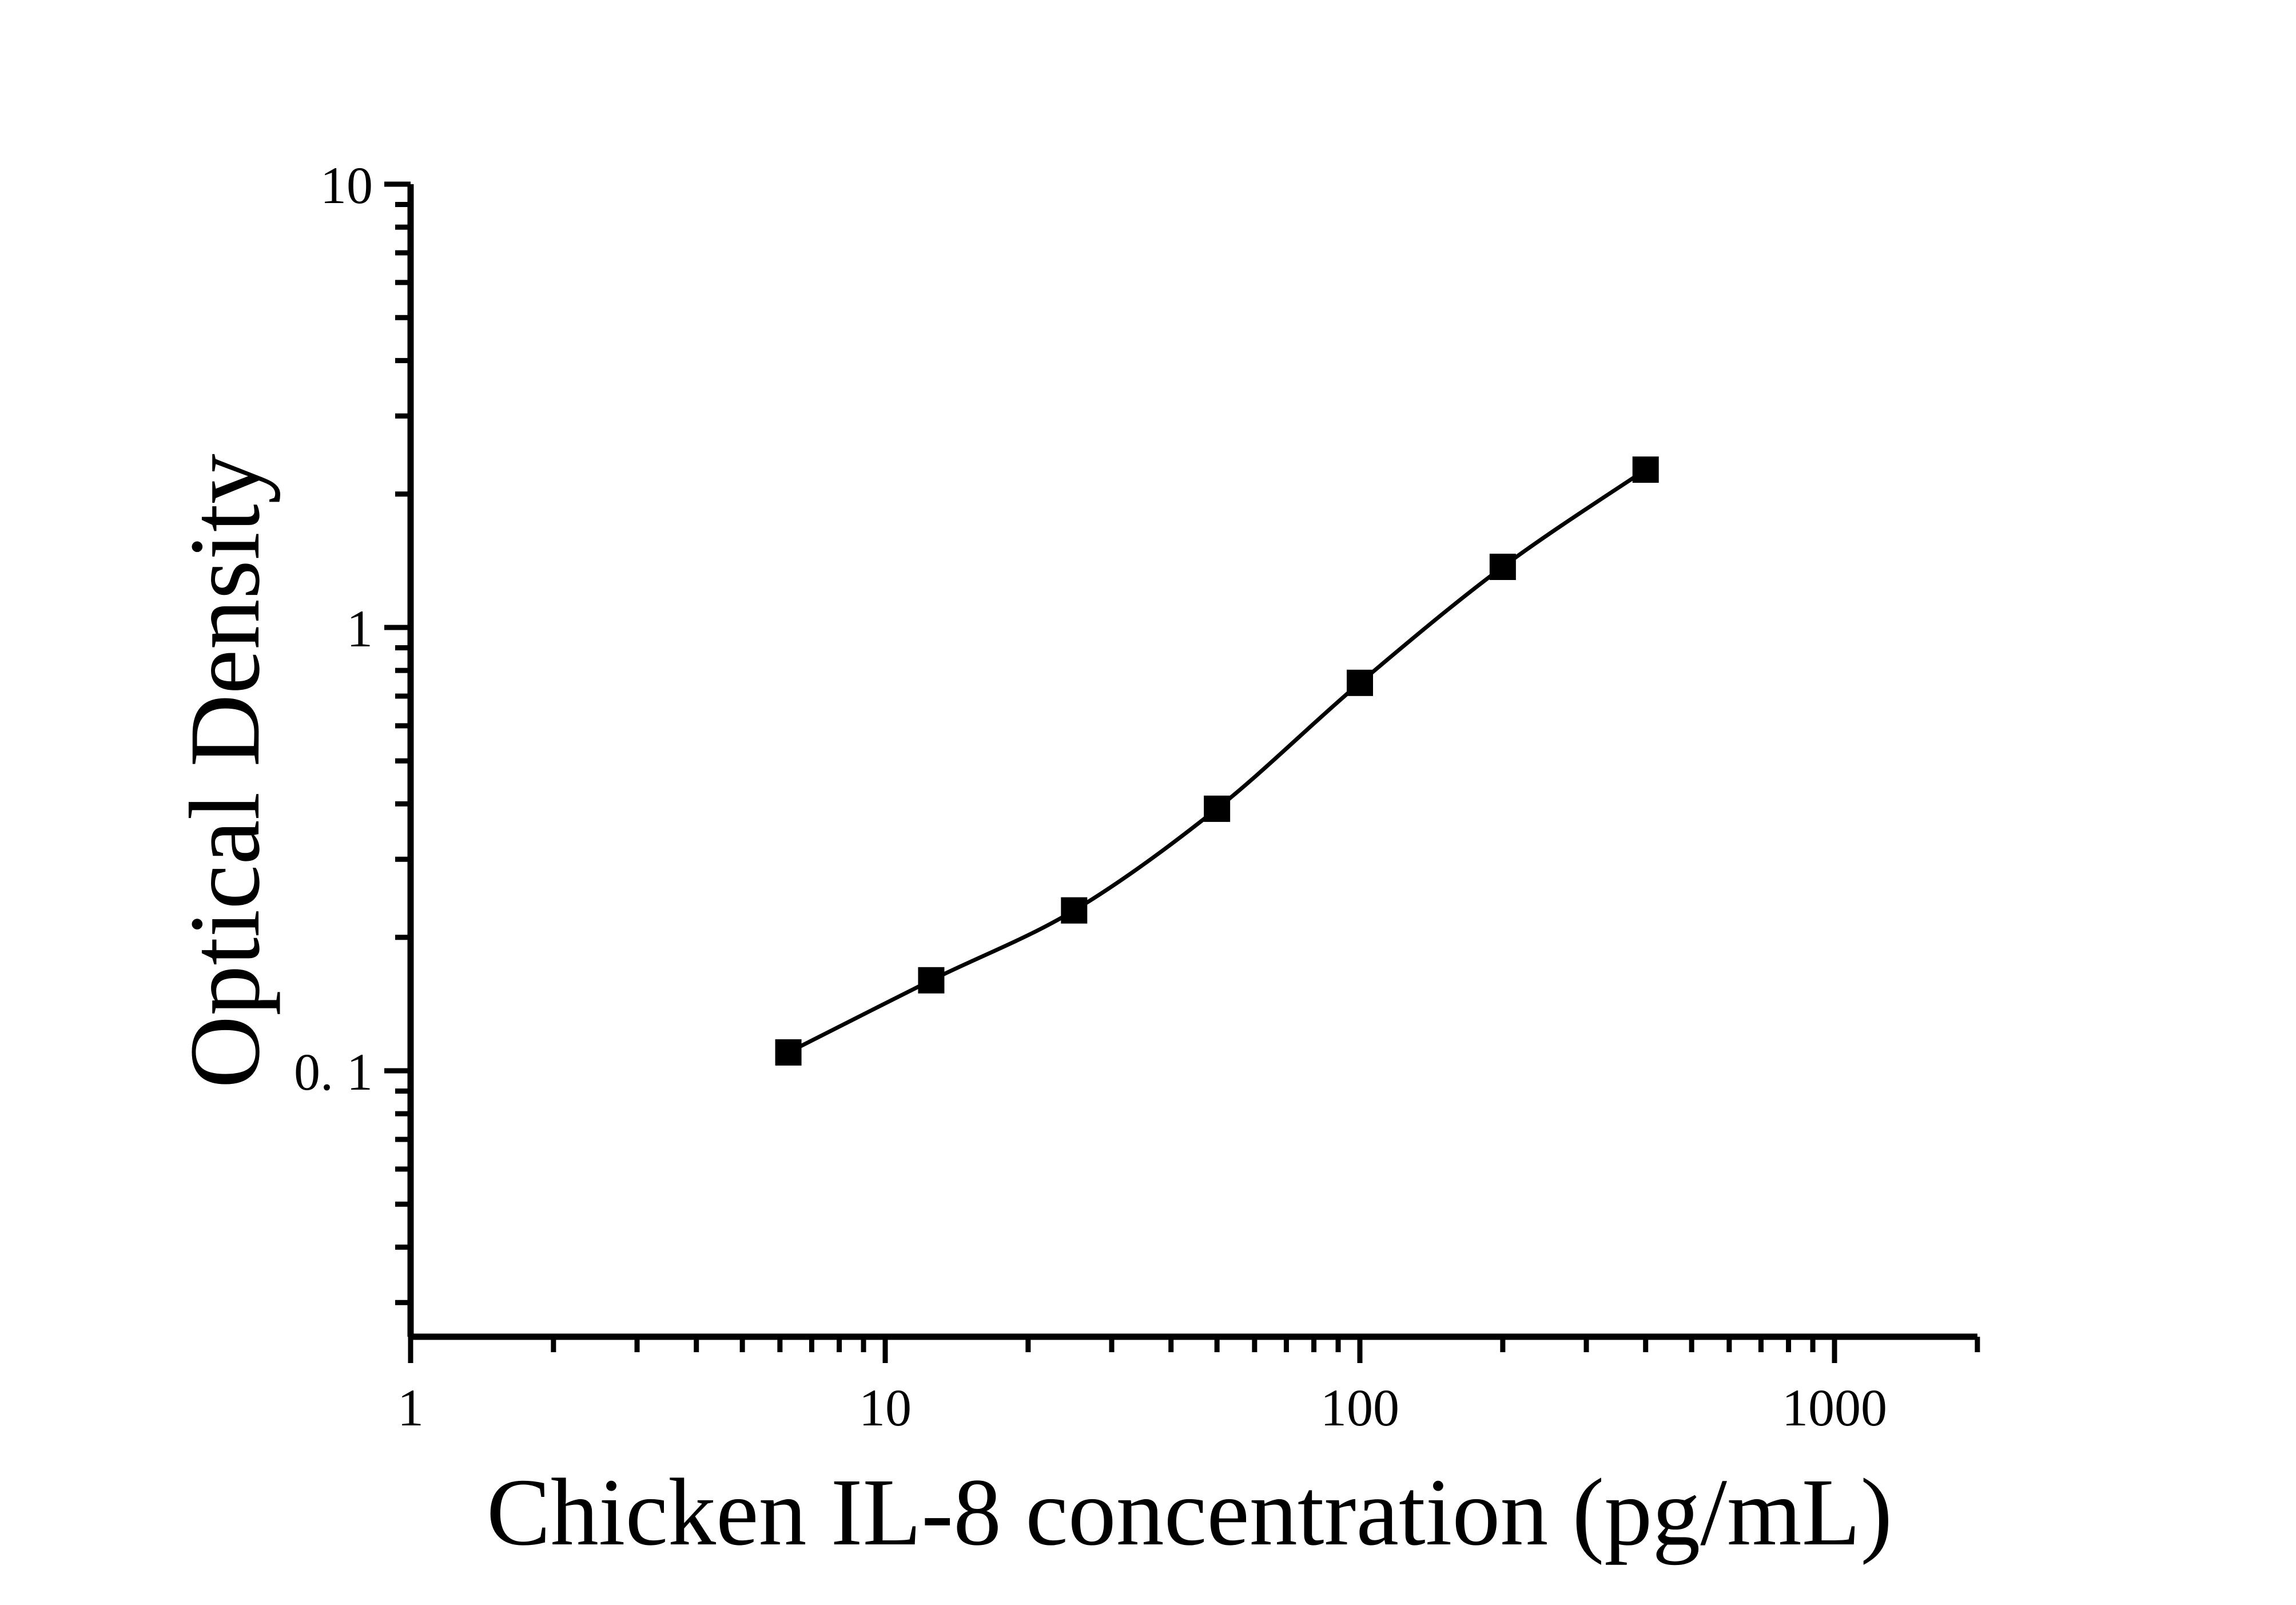 The image size is (2296, 1605). I want to click on y-axis-title: Optical Density, so click(225, 771).